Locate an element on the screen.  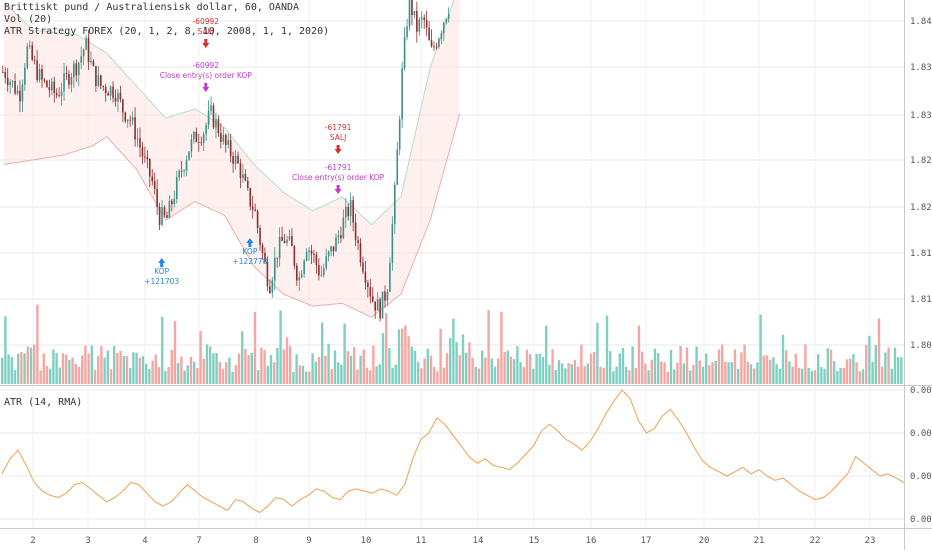
legend-atr: ATR (14, RMA) is located at coordinates (43, 402).